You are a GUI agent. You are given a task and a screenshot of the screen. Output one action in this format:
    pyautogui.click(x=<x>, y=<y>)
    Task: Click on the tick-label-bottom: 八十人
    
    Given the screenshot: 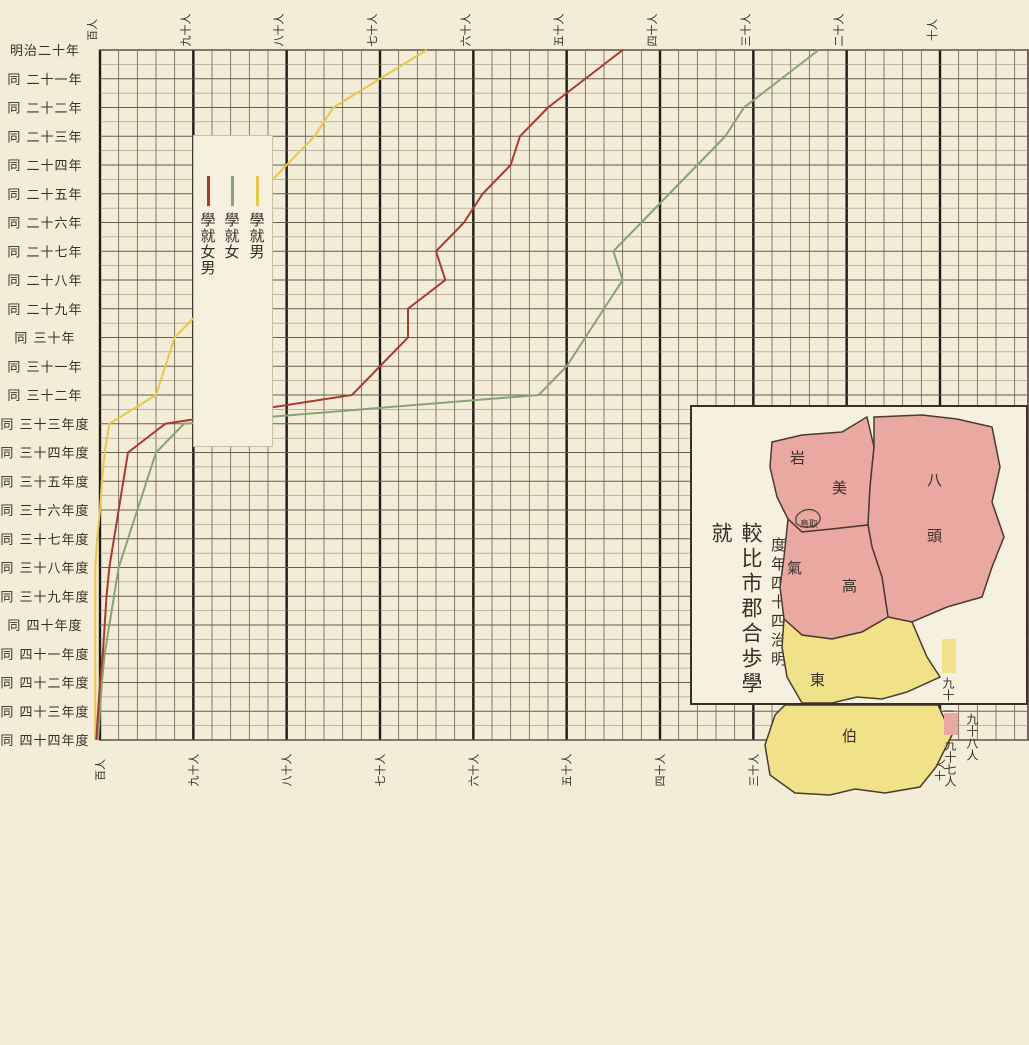 What is the action you would take?
    pyautogui.click(x=287, y=770)
    